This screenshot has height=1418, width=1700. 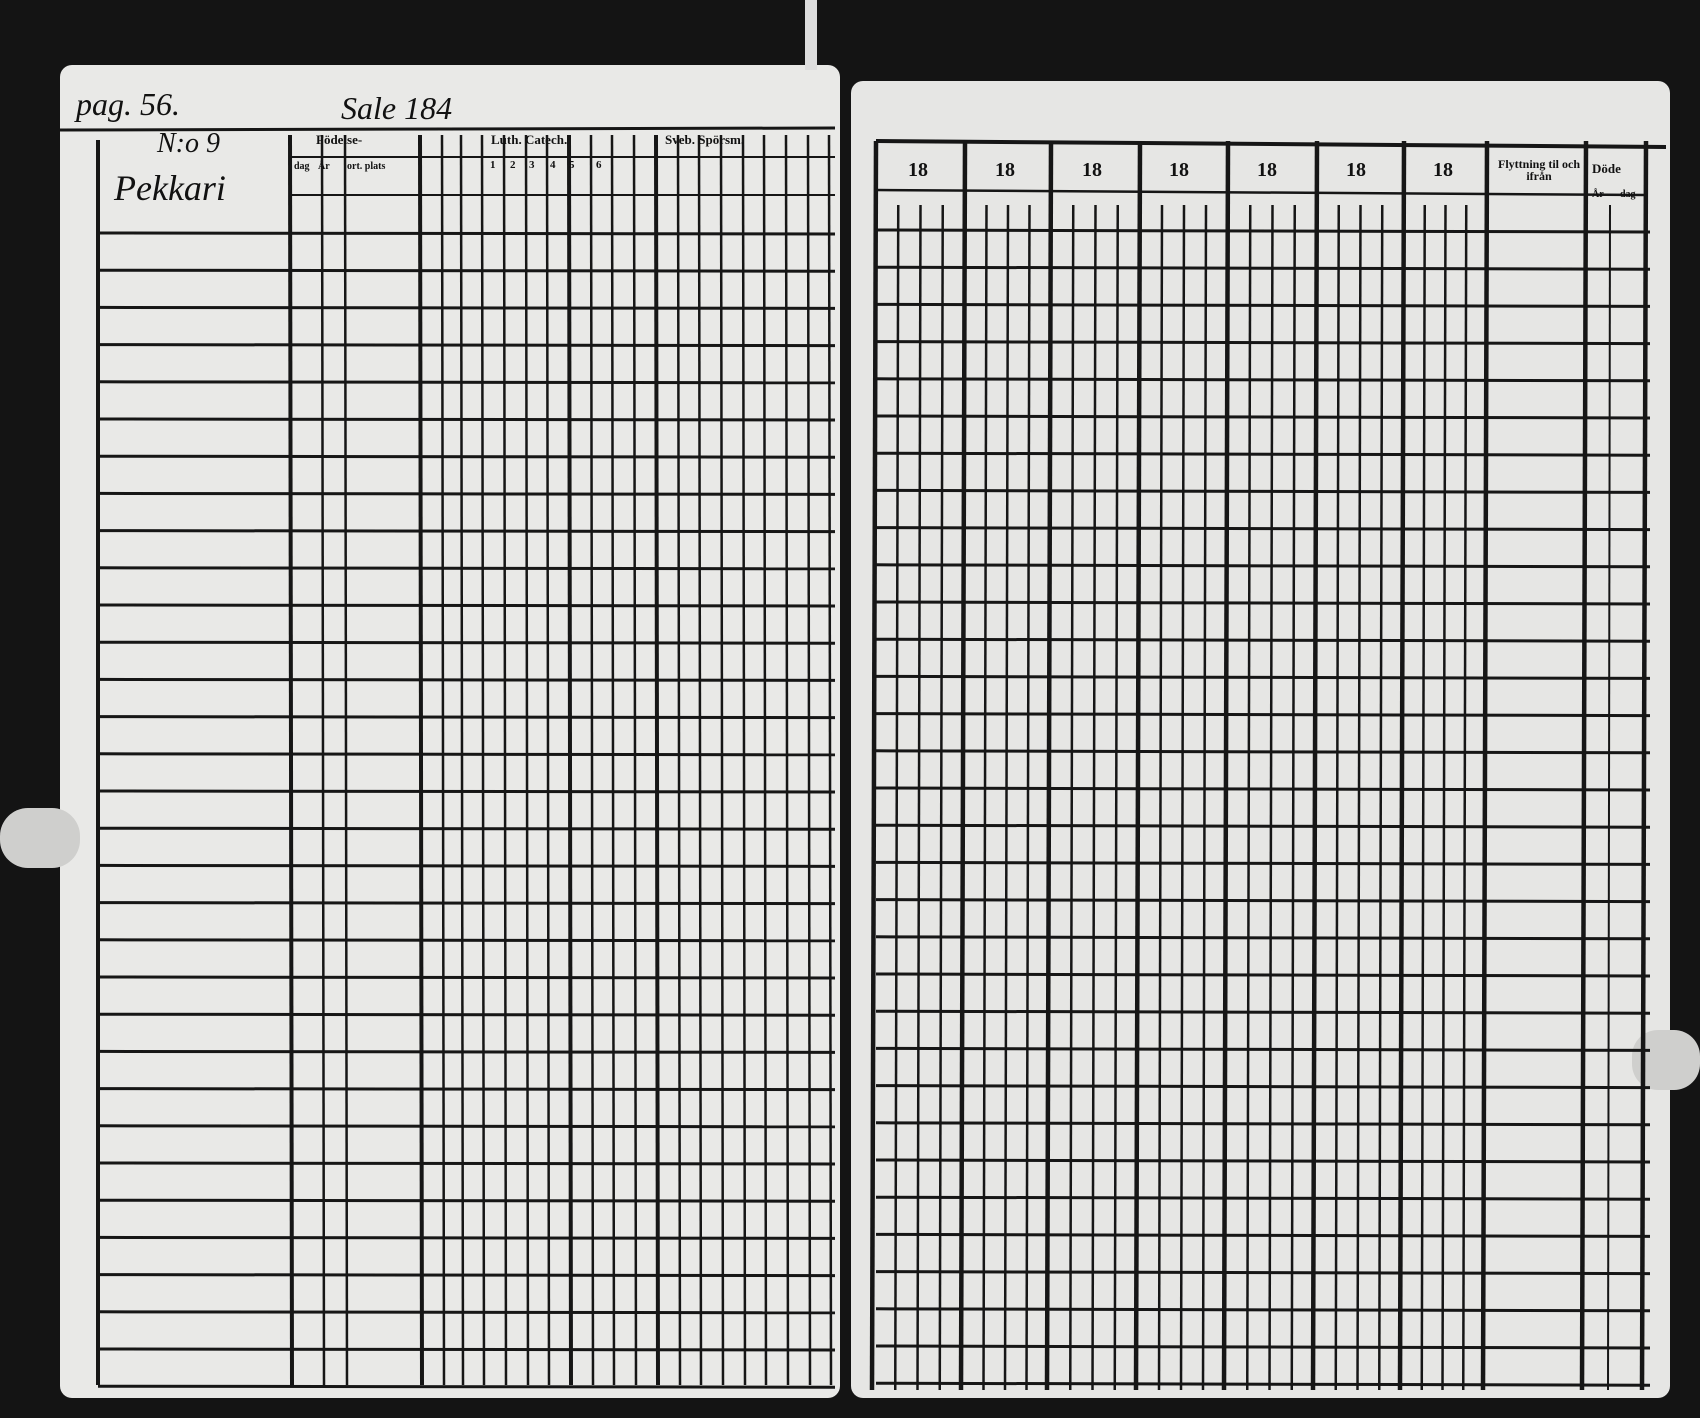 What do you see at coordinates (705, 139) in the screenshot?
I see `header-questions: Sveb. Spörsm.` at bounding box center [705, 139].